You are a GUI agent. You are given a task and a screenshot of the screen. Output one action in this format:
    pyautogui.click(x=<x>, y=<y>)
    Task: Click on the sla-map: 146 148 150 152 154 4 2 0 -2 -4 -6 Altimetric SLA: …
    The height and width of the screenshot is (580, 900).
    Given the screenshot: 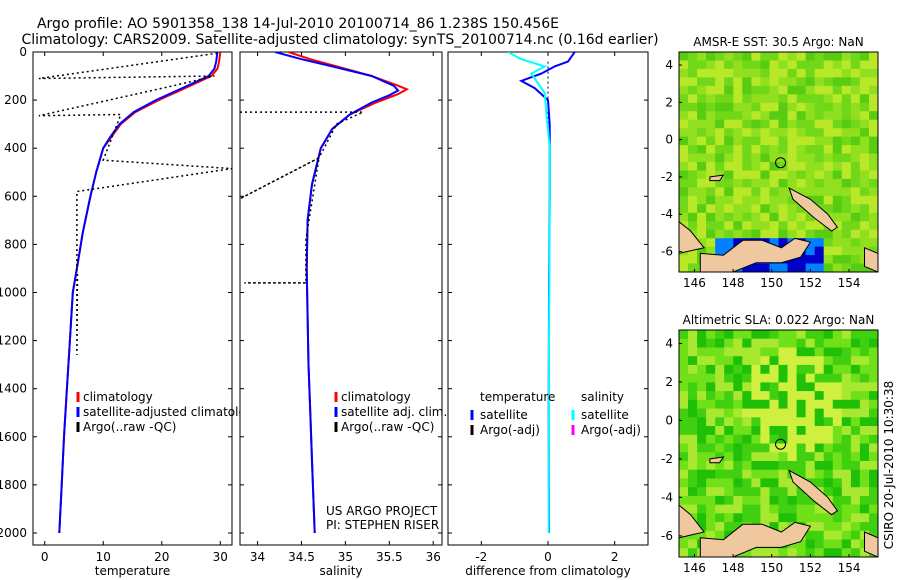 What is the action you would take?
    pyautogui.click(x=770, y=444)
    